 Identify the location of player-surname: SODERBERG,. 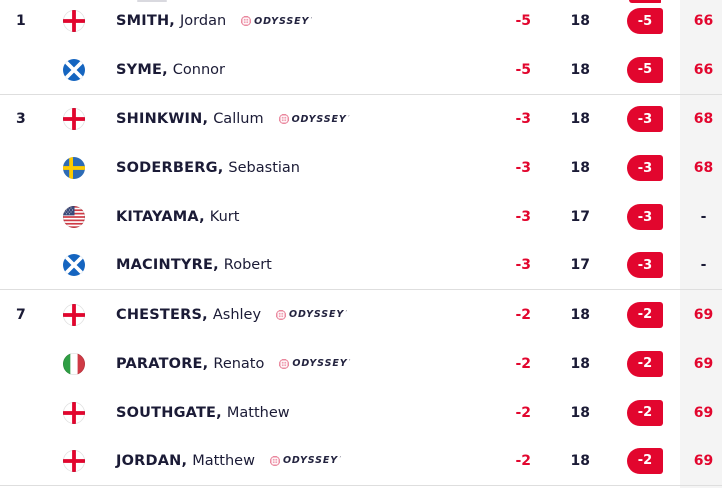
(170, 168).